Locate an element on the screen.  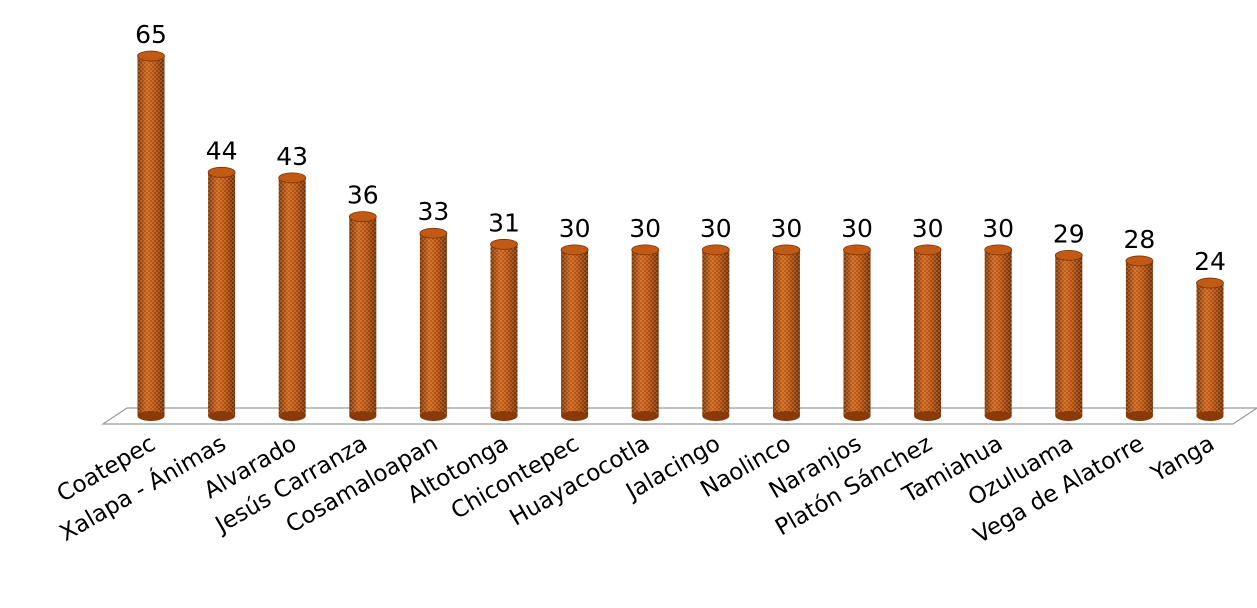
category-label: Yanga is located at coordinates (1182, 459).